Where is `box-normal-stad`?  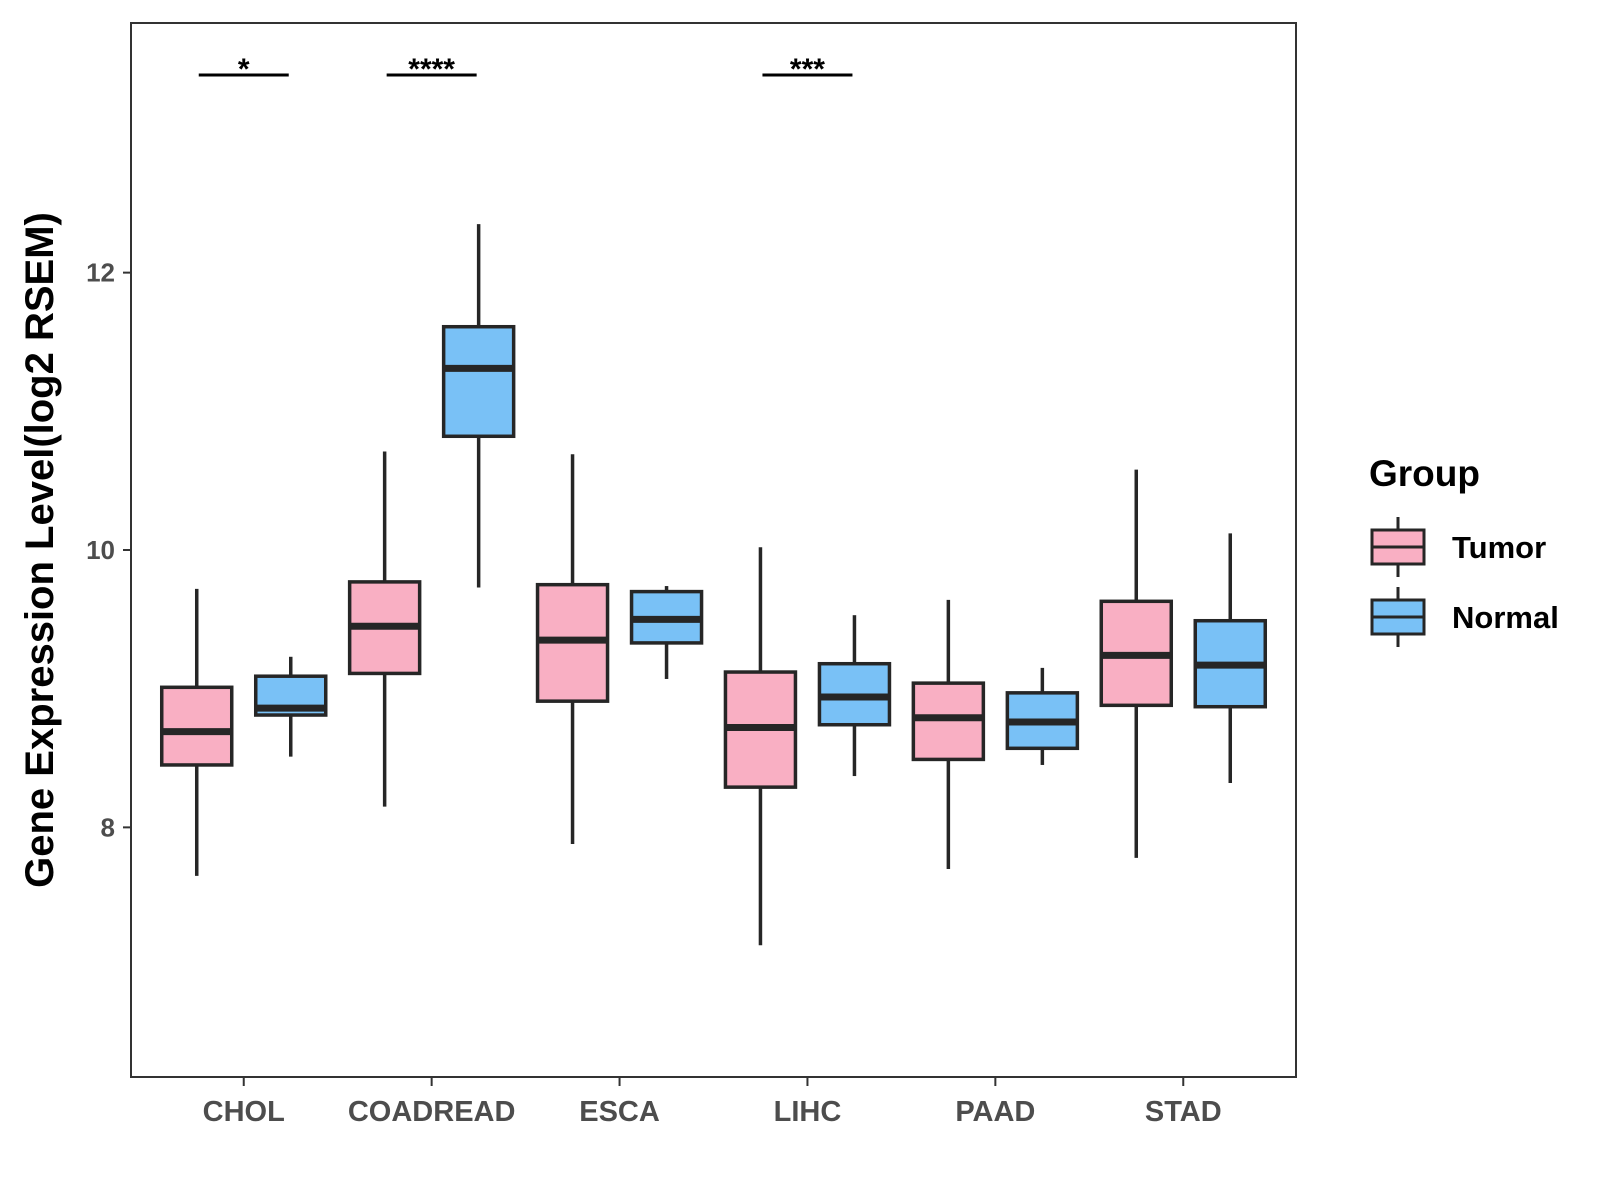
box-normal-stad is located at coordinates (1230, 658).